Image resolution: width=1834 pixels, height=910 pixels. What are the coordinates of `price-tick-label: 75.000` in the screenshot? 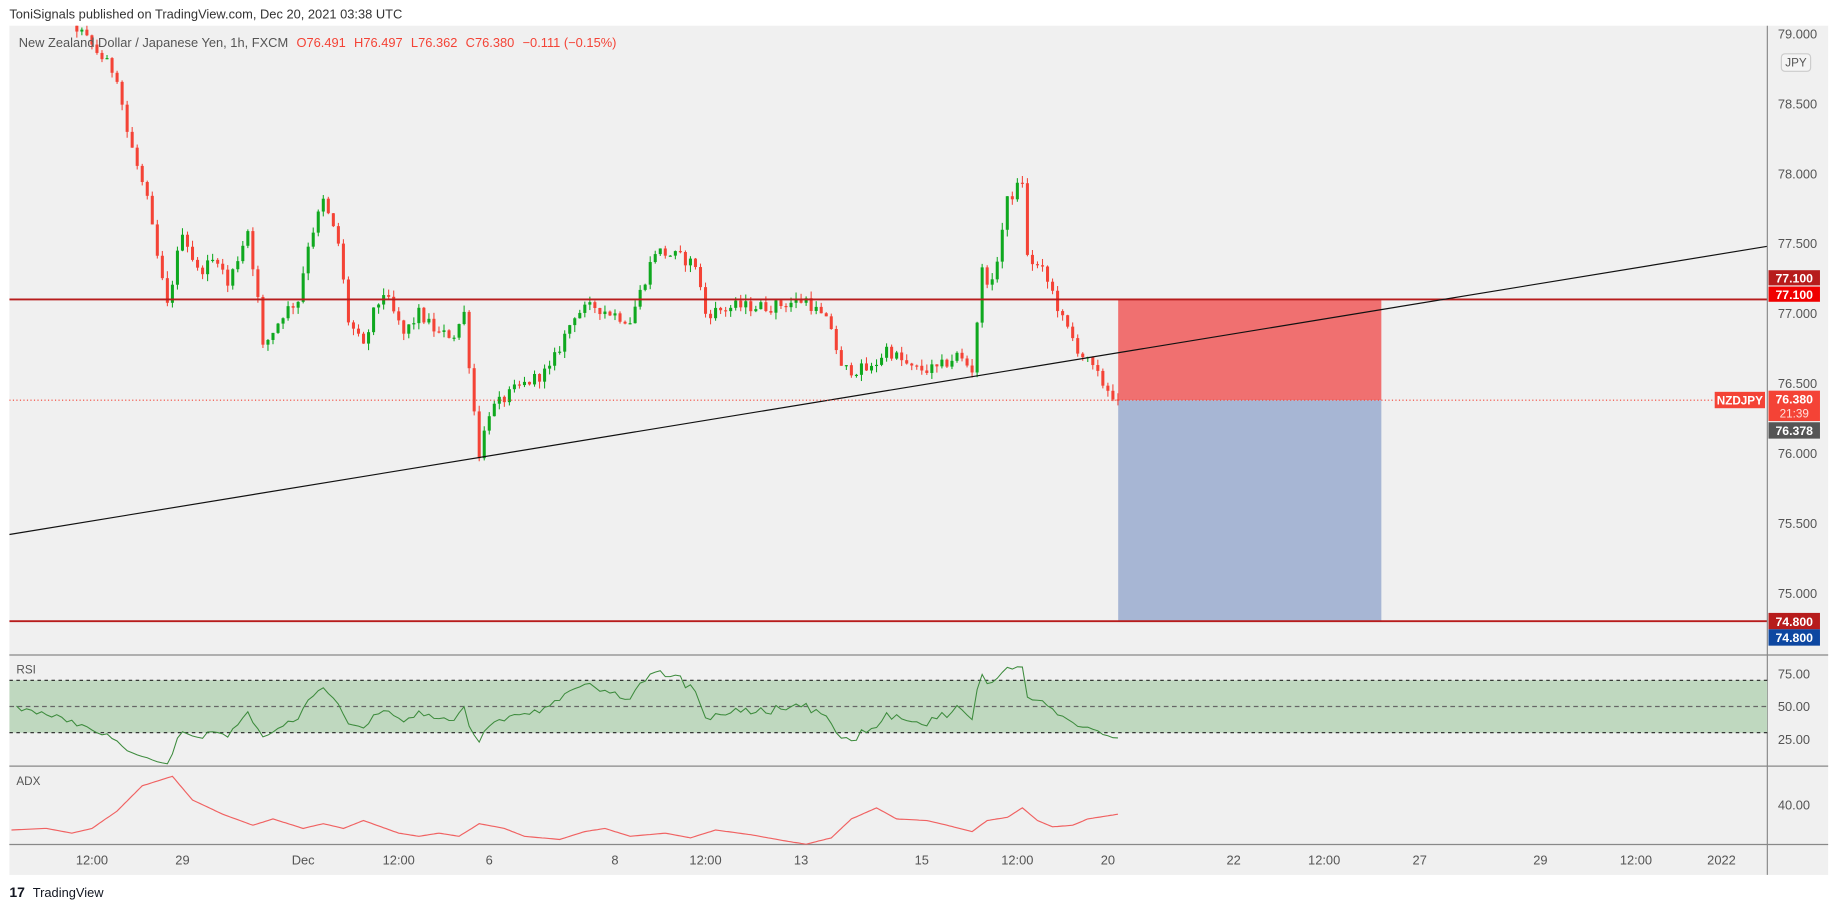 It's located at (1797, 593).